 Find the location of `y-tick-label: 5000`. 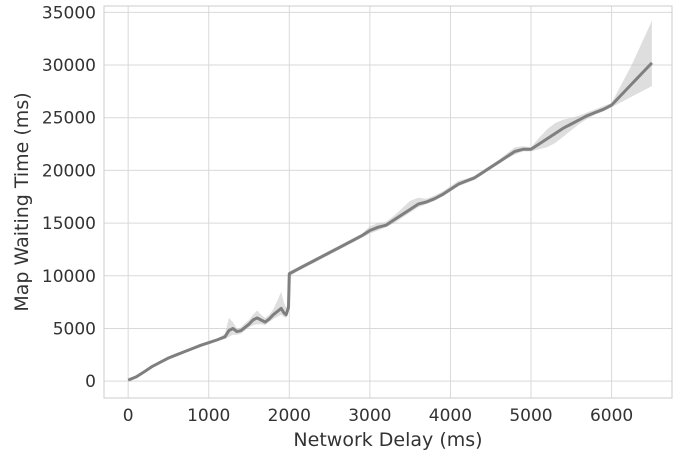

y-tick-label: 5000 is located at coordinates (74, 329).